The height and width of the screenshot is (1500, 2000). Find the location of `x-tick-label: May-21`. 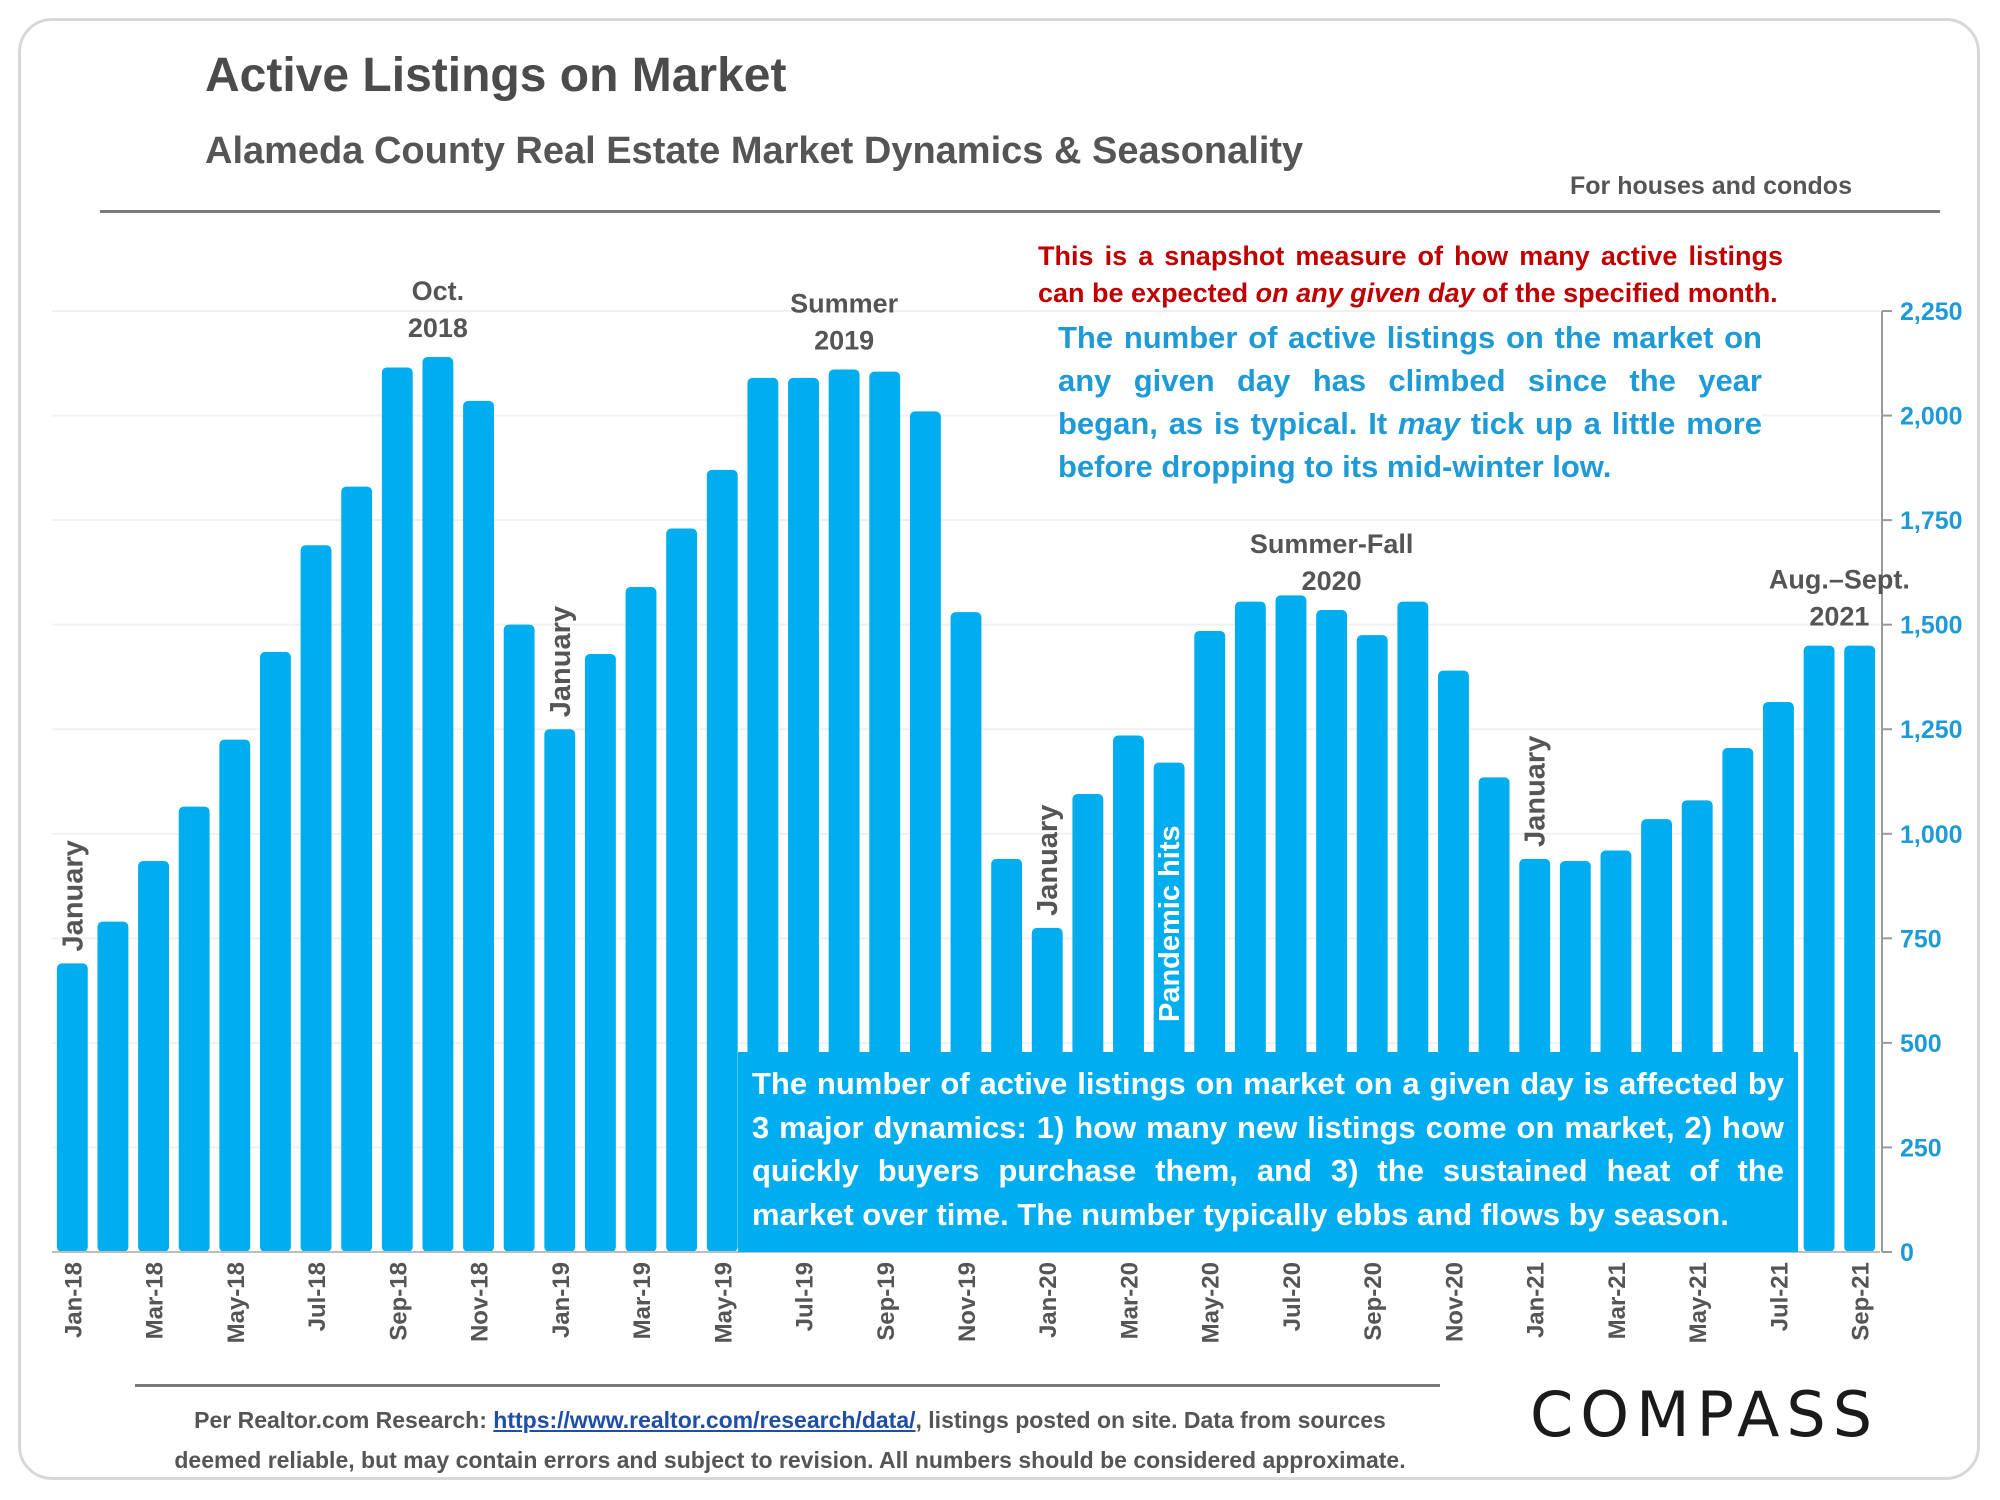

x-tick-label: May-21 is located at coordinates (1698, 1302).